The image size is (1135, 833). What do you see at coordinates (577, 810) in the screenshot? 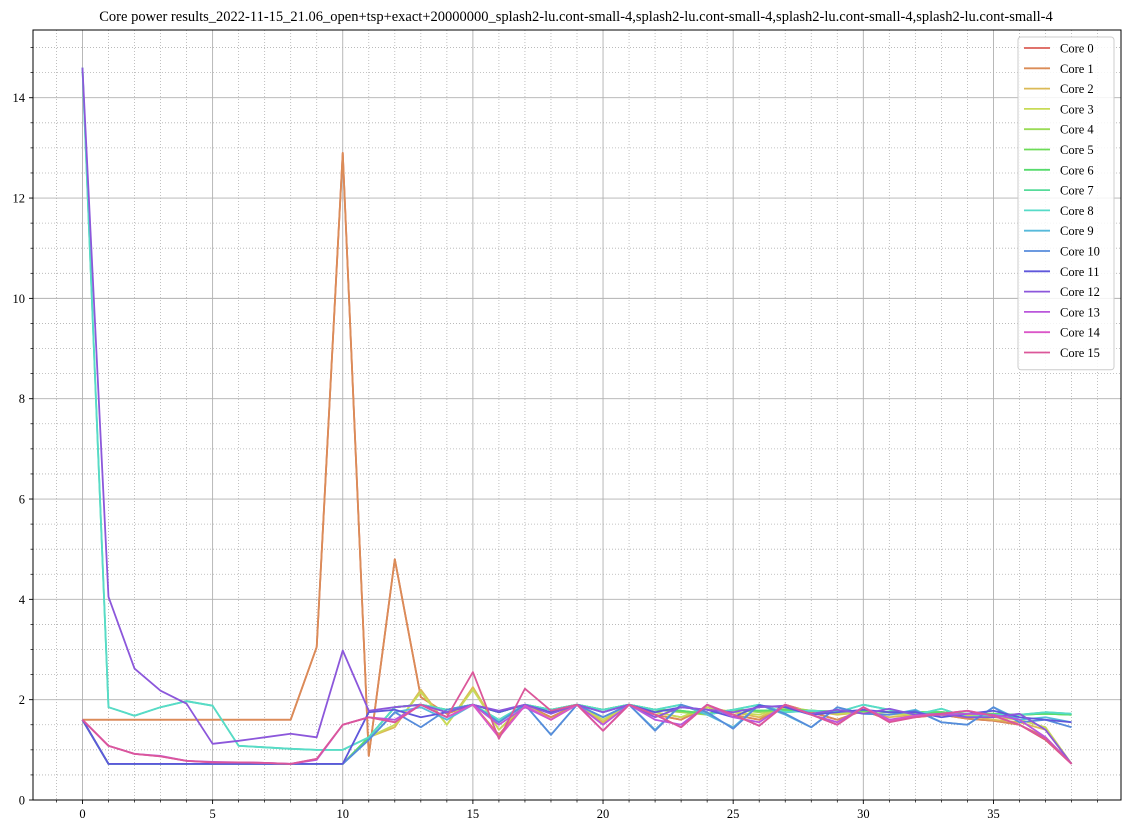
I see `x-axis: 0 5 10 15 20 25 30 35` at bounding box center [577, 810].